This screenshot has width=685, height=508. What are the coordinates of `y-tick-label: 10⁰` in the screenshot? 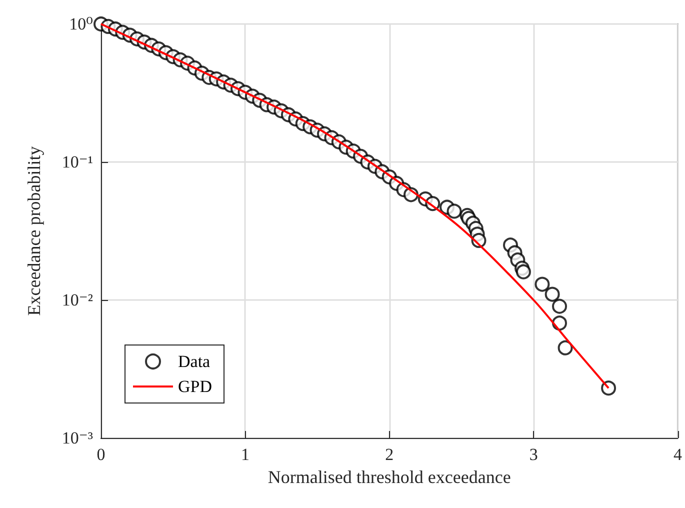 It's located at (81, 24).